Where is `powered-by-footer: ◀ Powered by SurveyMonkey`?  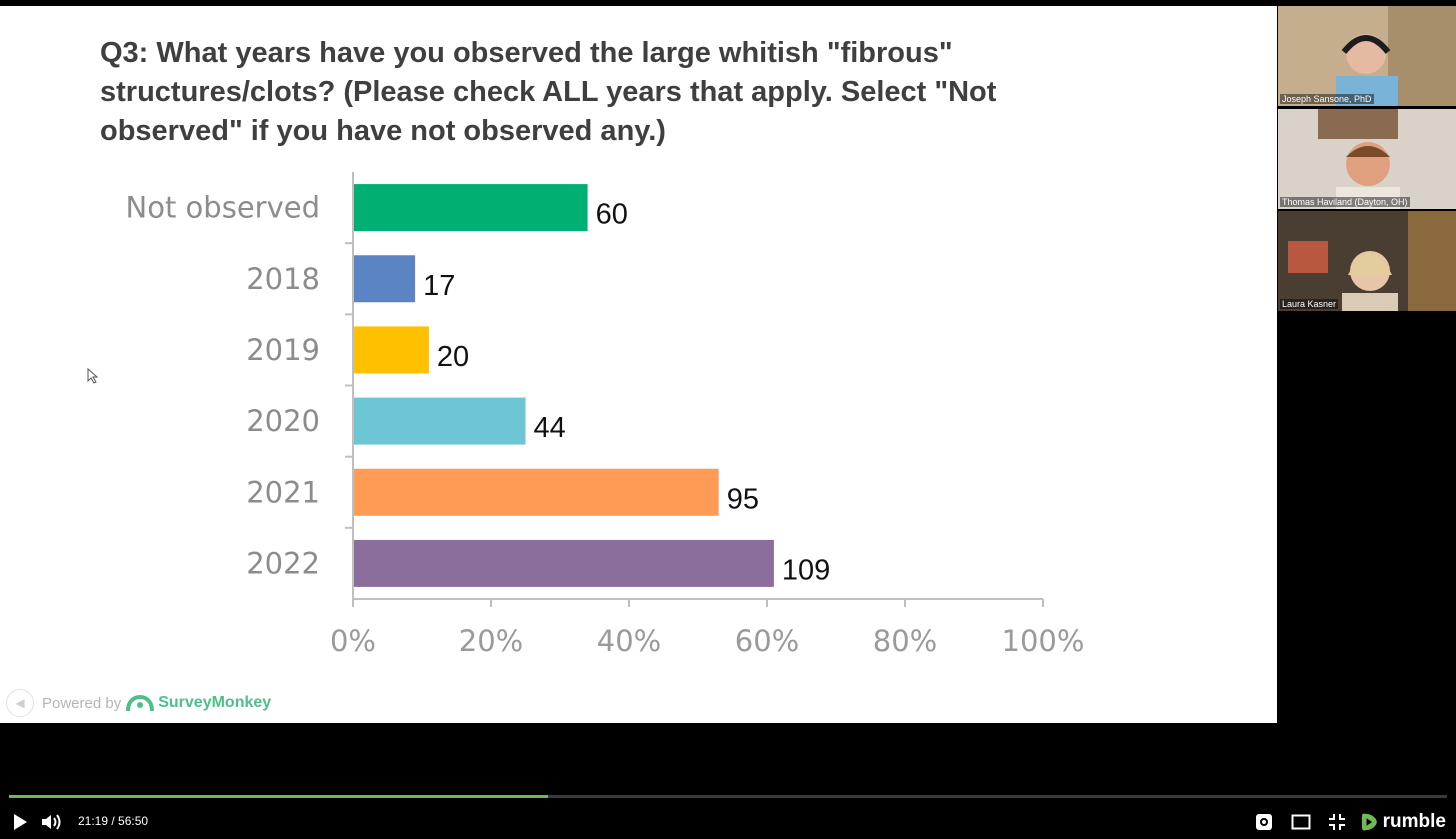 powered-by-footer: ◀ Powered by SurveyMonkey is located at coordinates (138, 703).